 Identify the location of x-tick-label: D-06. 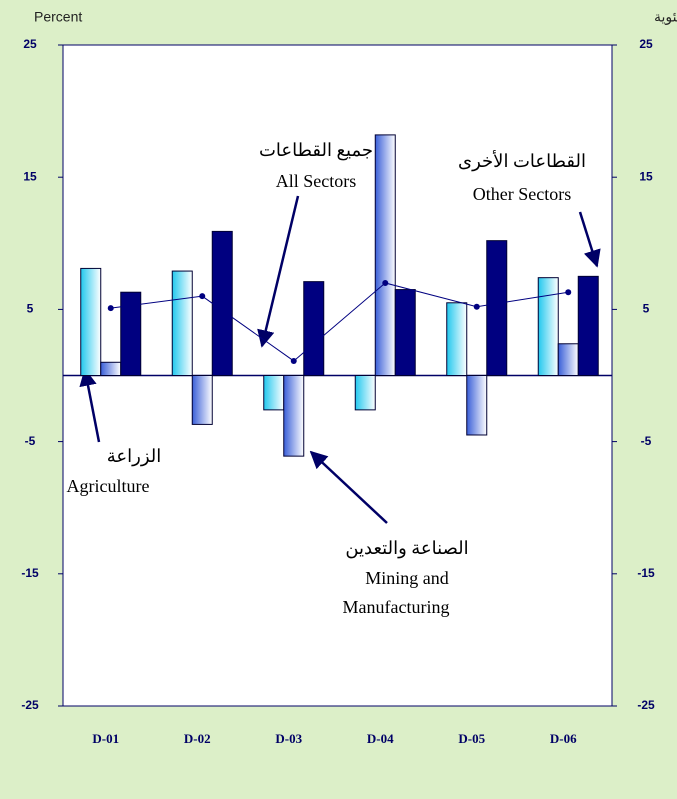
(563, 738).